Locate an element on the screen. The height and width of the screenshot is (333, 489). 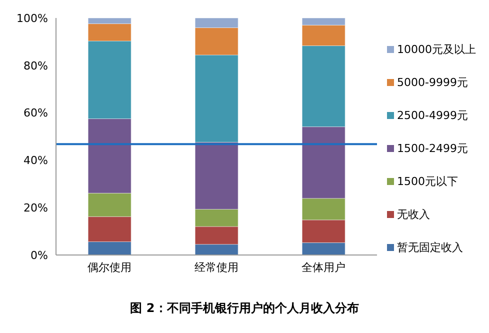
x-tick-label: 全体用户 is located at coordinates (324, 267).